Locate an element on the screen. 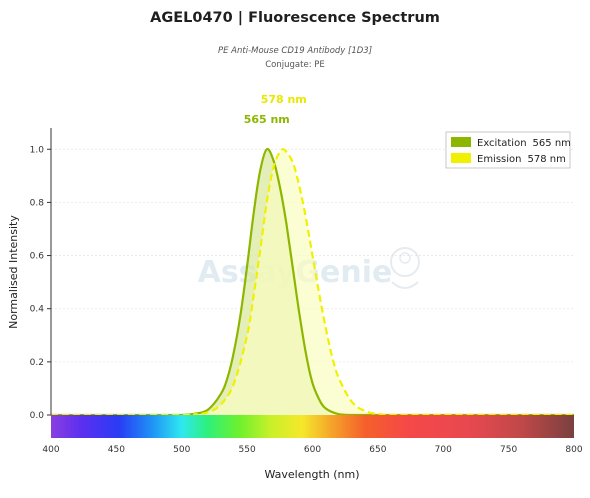 The height and width of the screenshot is (498, 590). x-tick-label: 650 is located at coordinates (377, 450).